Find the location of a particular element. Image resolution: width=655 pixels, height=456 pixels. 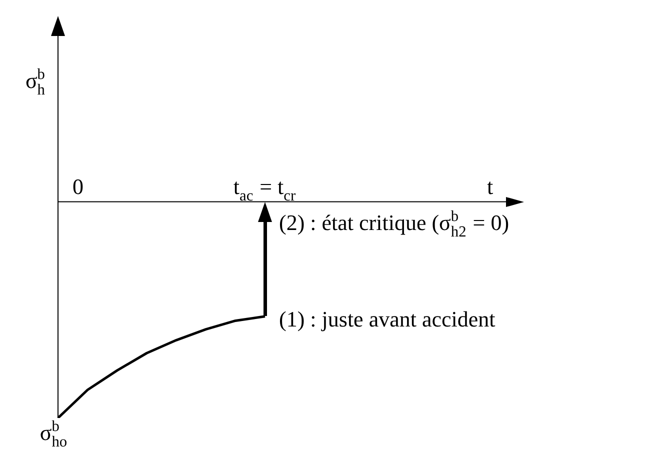

text: t is located at coordinates (490, 186).